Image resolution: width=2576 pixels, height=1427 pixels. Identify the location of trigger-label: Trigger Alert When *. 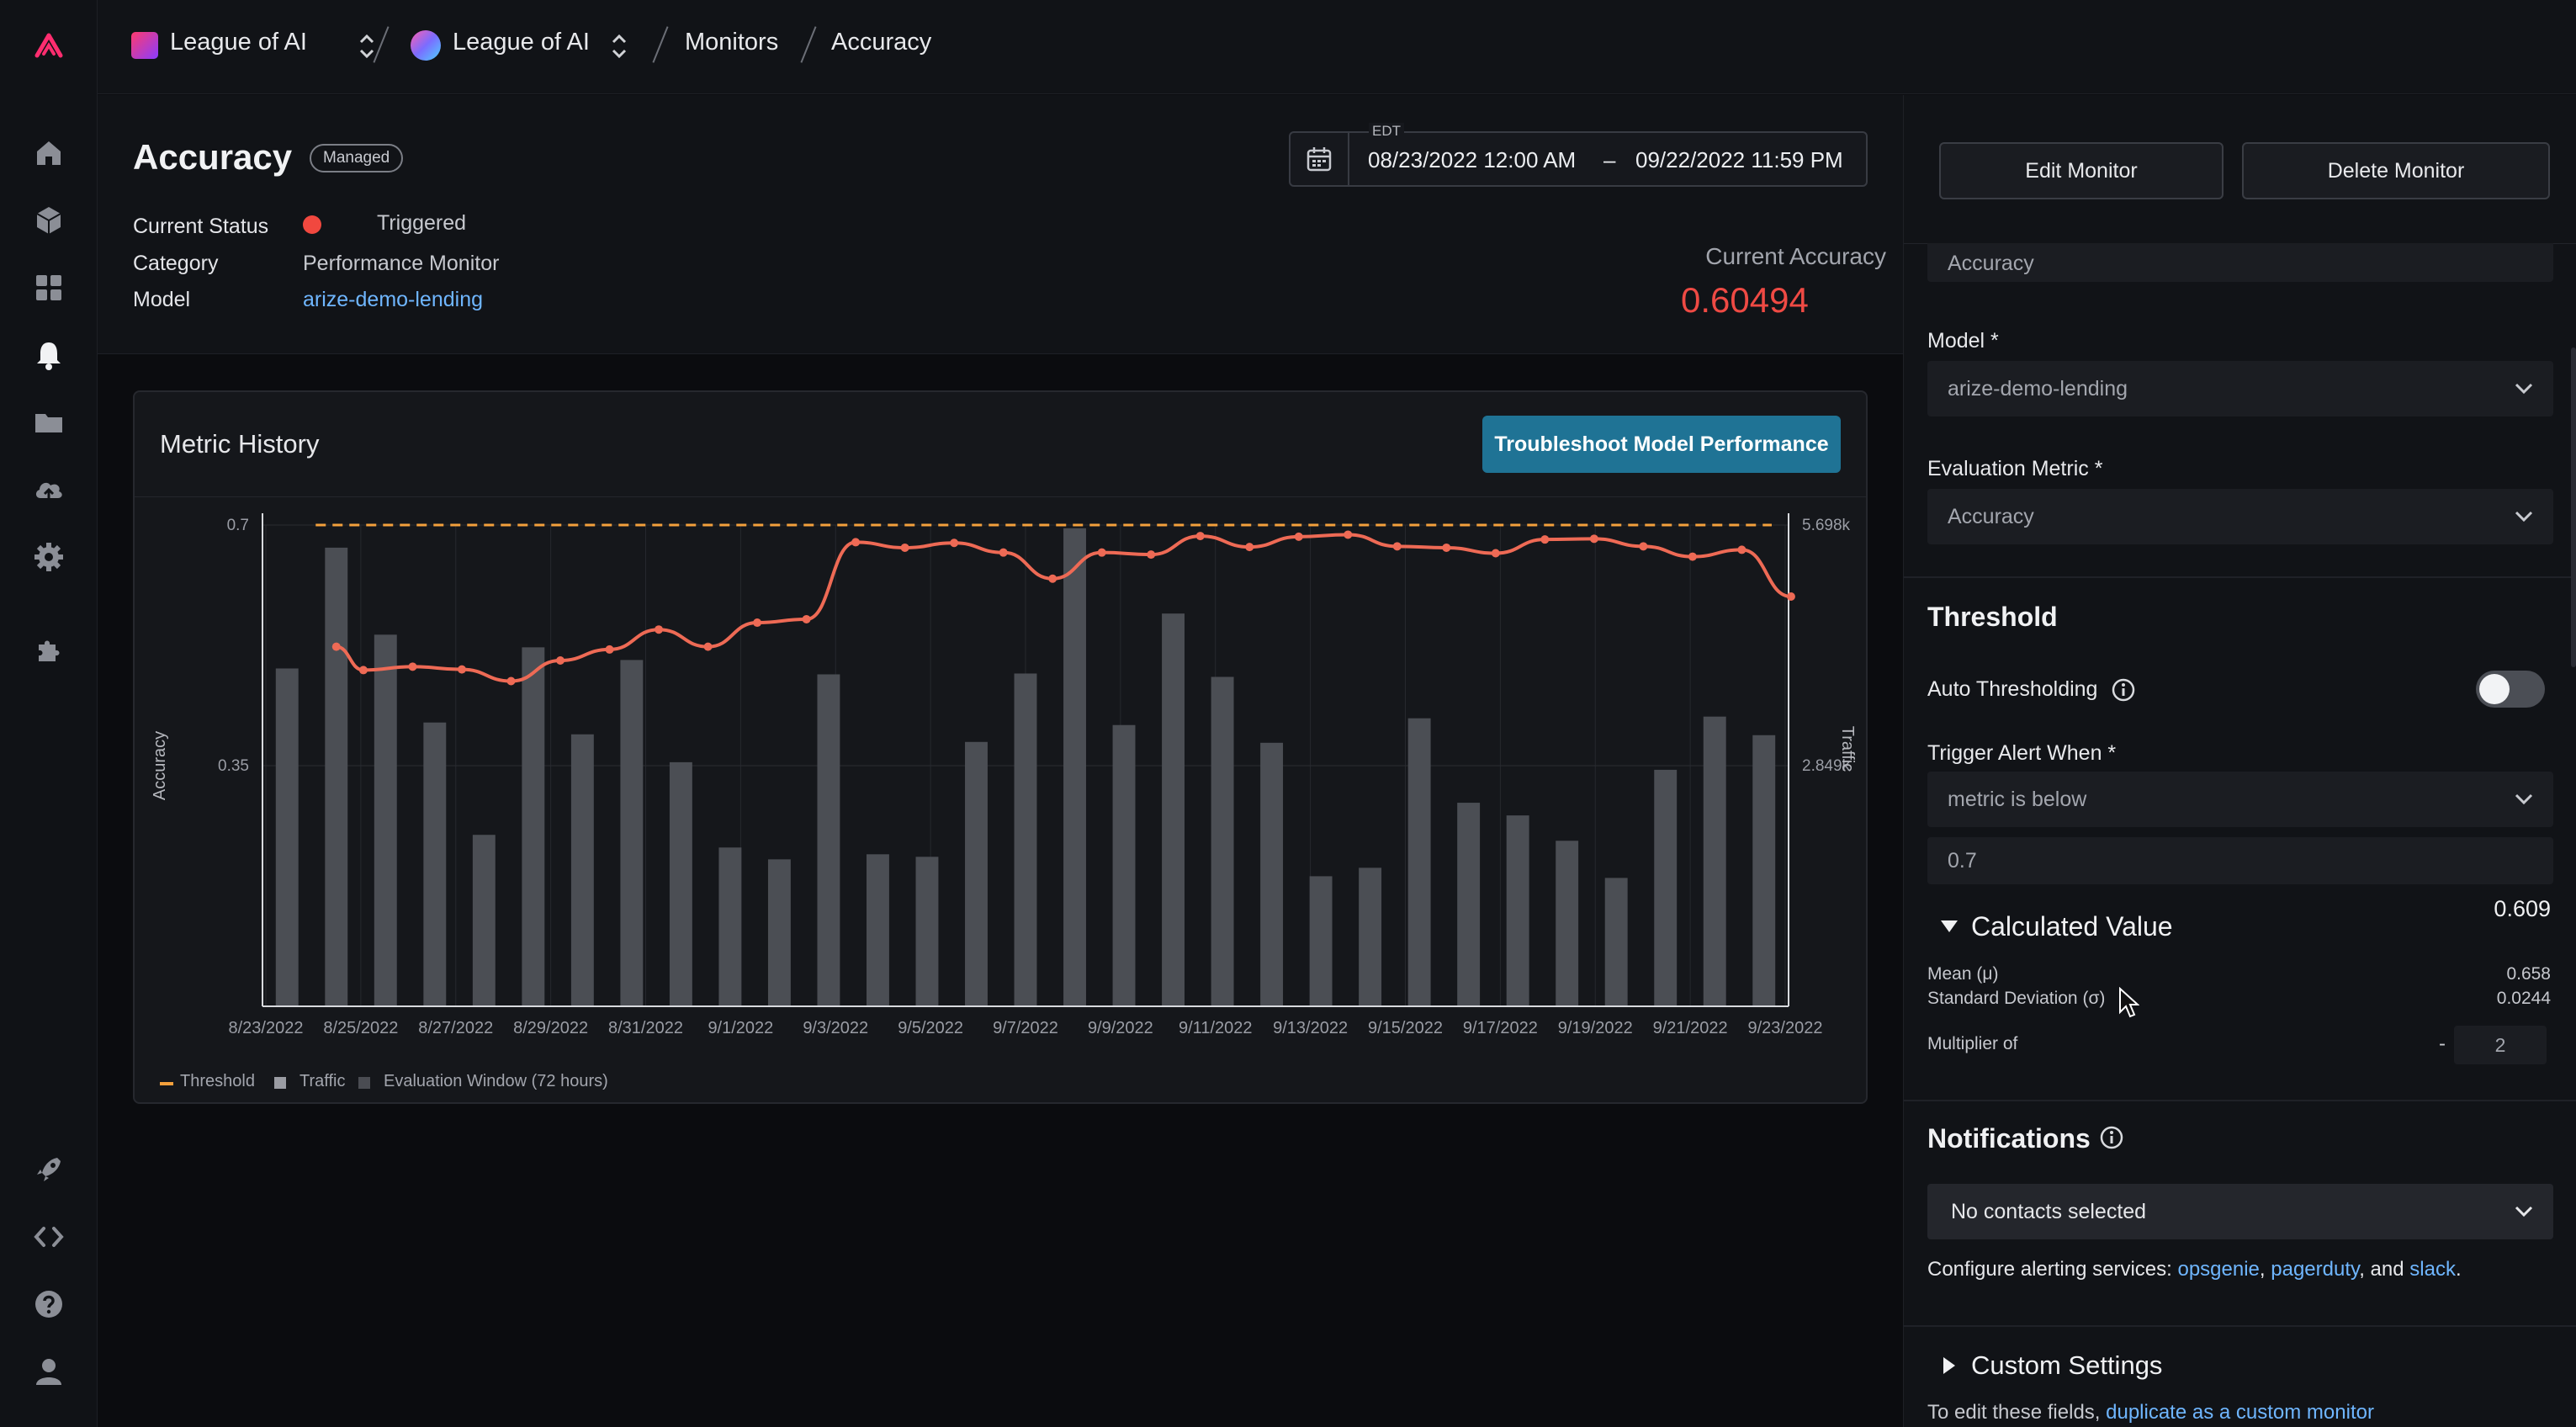
(2022, 753).